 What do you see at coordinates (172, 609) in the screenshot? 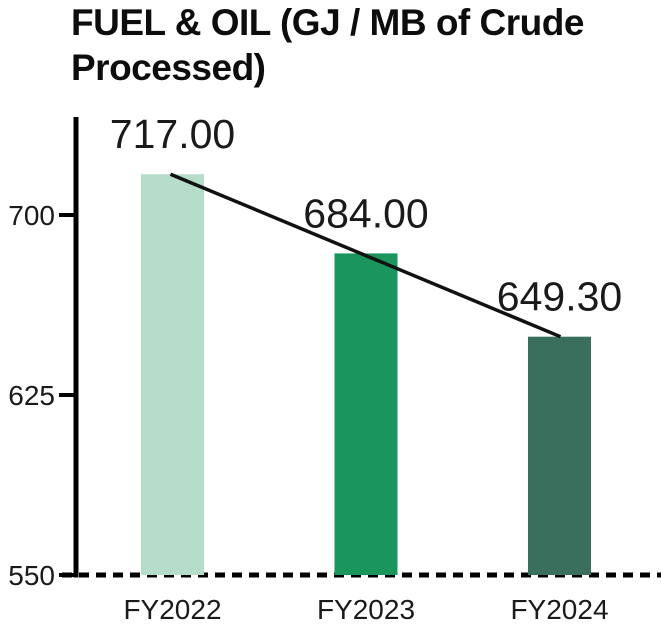
I see `category-label-fy2022: FY2022` at bounding box center [172, 609].